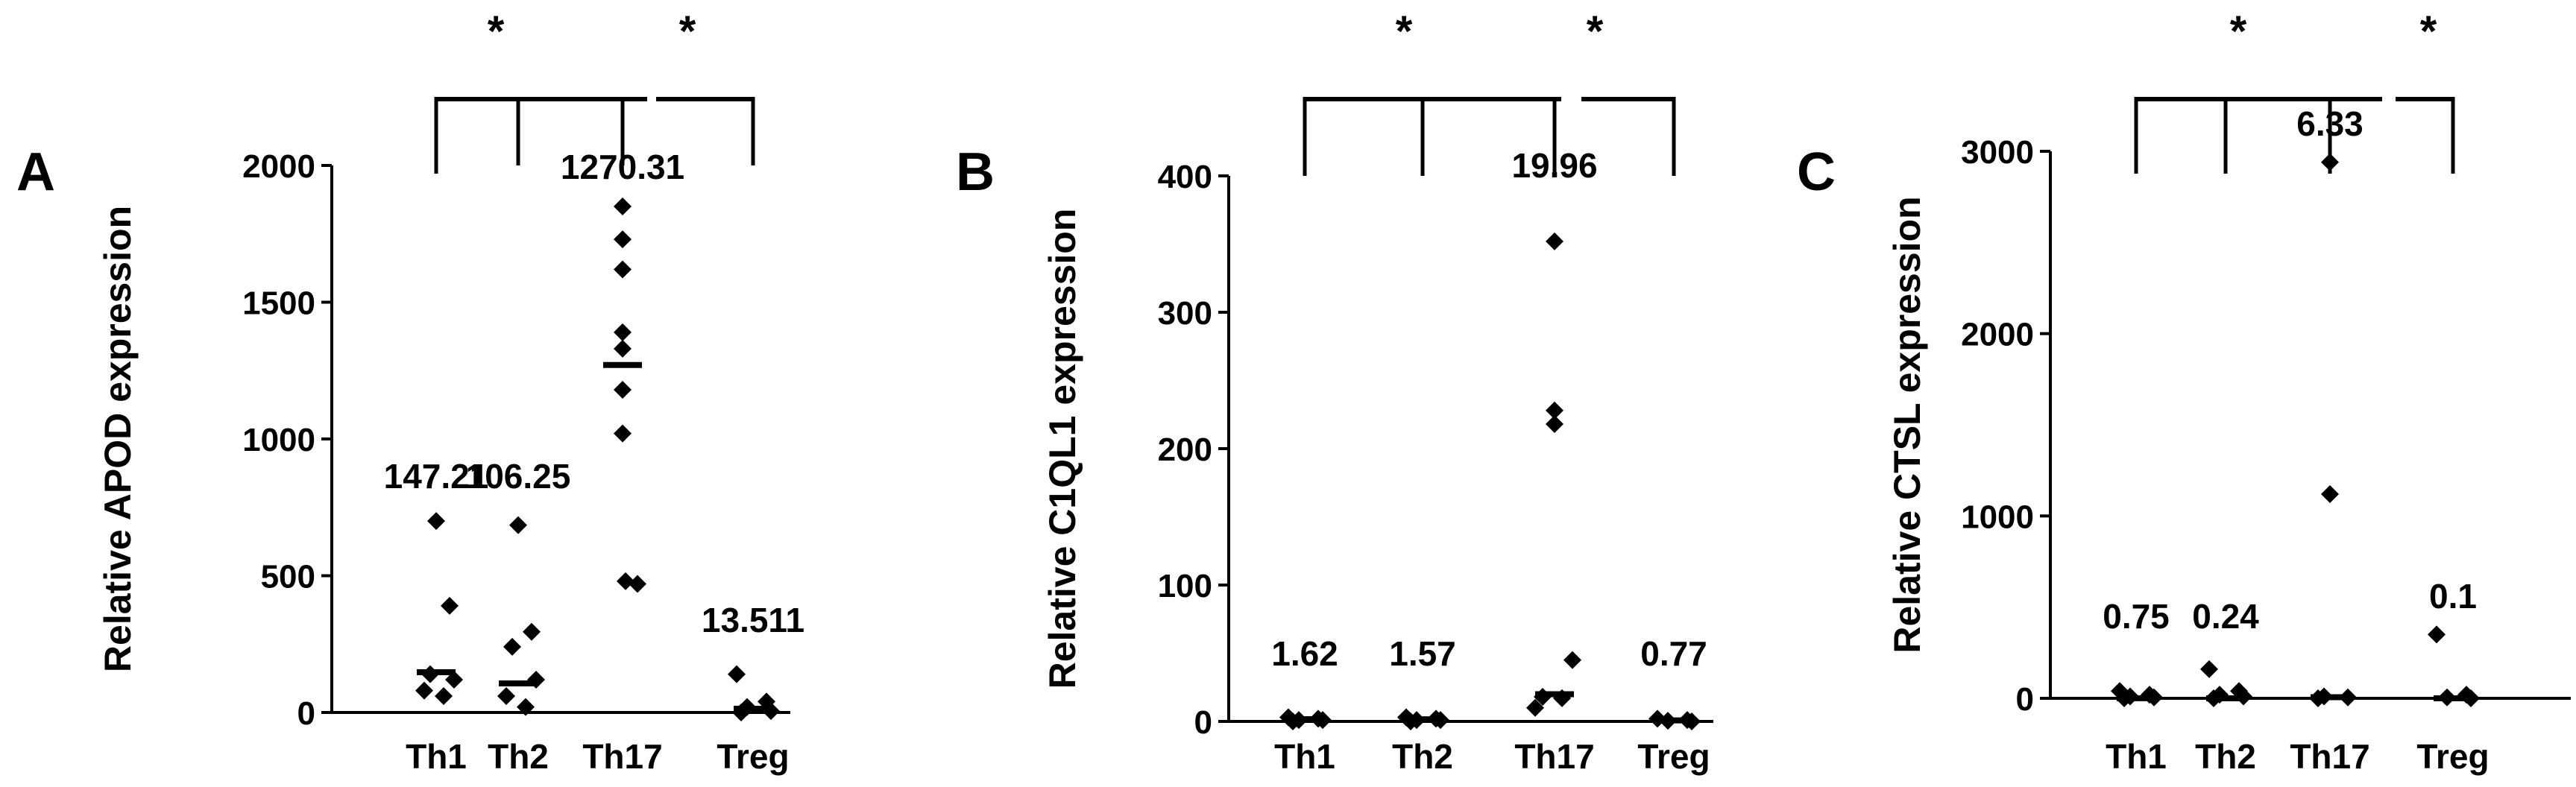 This screenshot has height=787, width=2576. What do you see at coordinates (2453, 596) in the screenshot?
I see `median-label: 0.1` at bounding box center [2453, 596].